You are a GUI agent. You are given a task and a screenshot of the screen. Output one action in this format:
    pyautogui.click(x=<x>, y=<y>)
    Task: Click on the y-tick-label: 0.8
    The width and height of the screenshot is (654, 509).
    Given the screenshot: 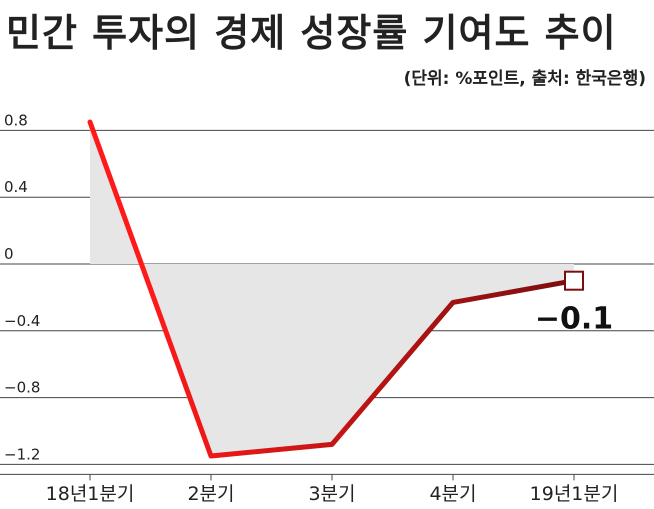 What is the action you would take?
    pyautogui.click(x=16, y=120)
    